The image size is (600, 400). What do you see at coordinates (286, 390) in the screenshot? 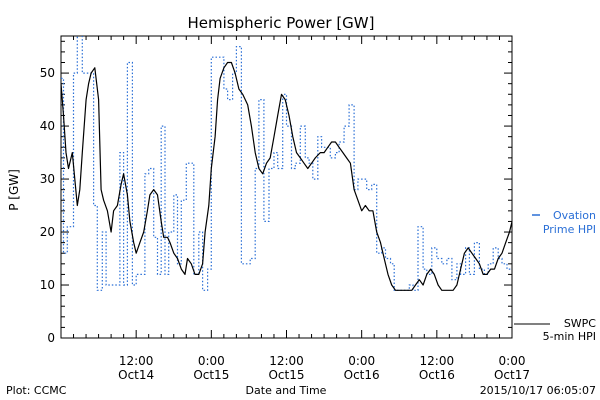
I see `x-axis-label: Date and Time` at bounding box center [286, 390].